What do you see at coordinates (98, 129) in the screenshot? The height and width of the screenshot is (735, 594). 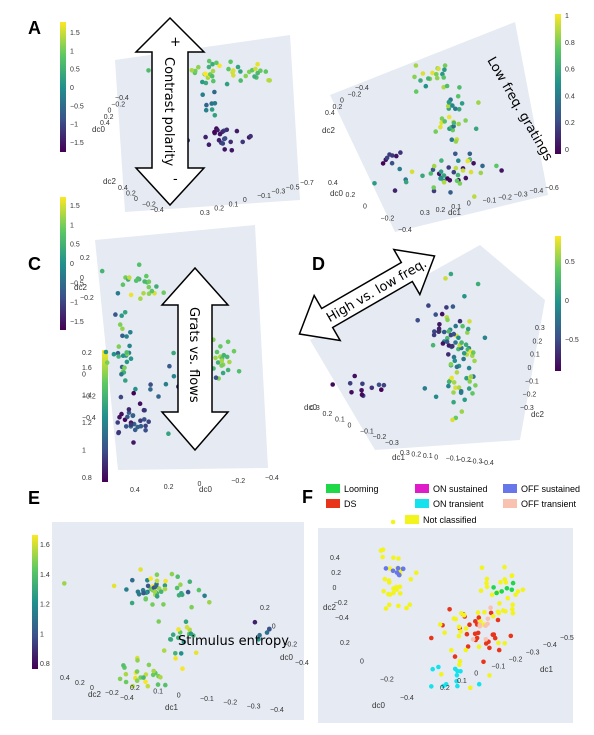 I see `panel-a-axis-dc0: dc0` at bounding box center [98, 129].